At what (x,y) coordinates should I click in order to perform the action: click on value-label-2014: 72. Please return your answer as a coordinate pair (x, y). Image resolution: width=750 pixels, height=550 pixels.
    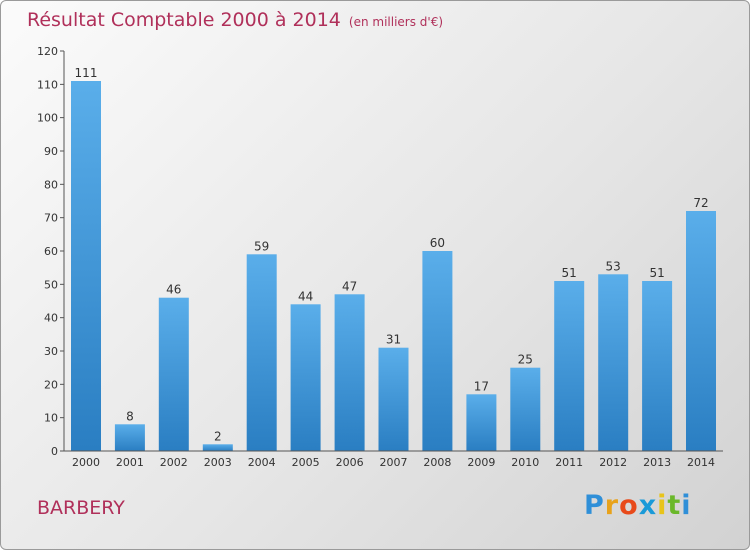
    Looking at the image, I should click on (700, 203).